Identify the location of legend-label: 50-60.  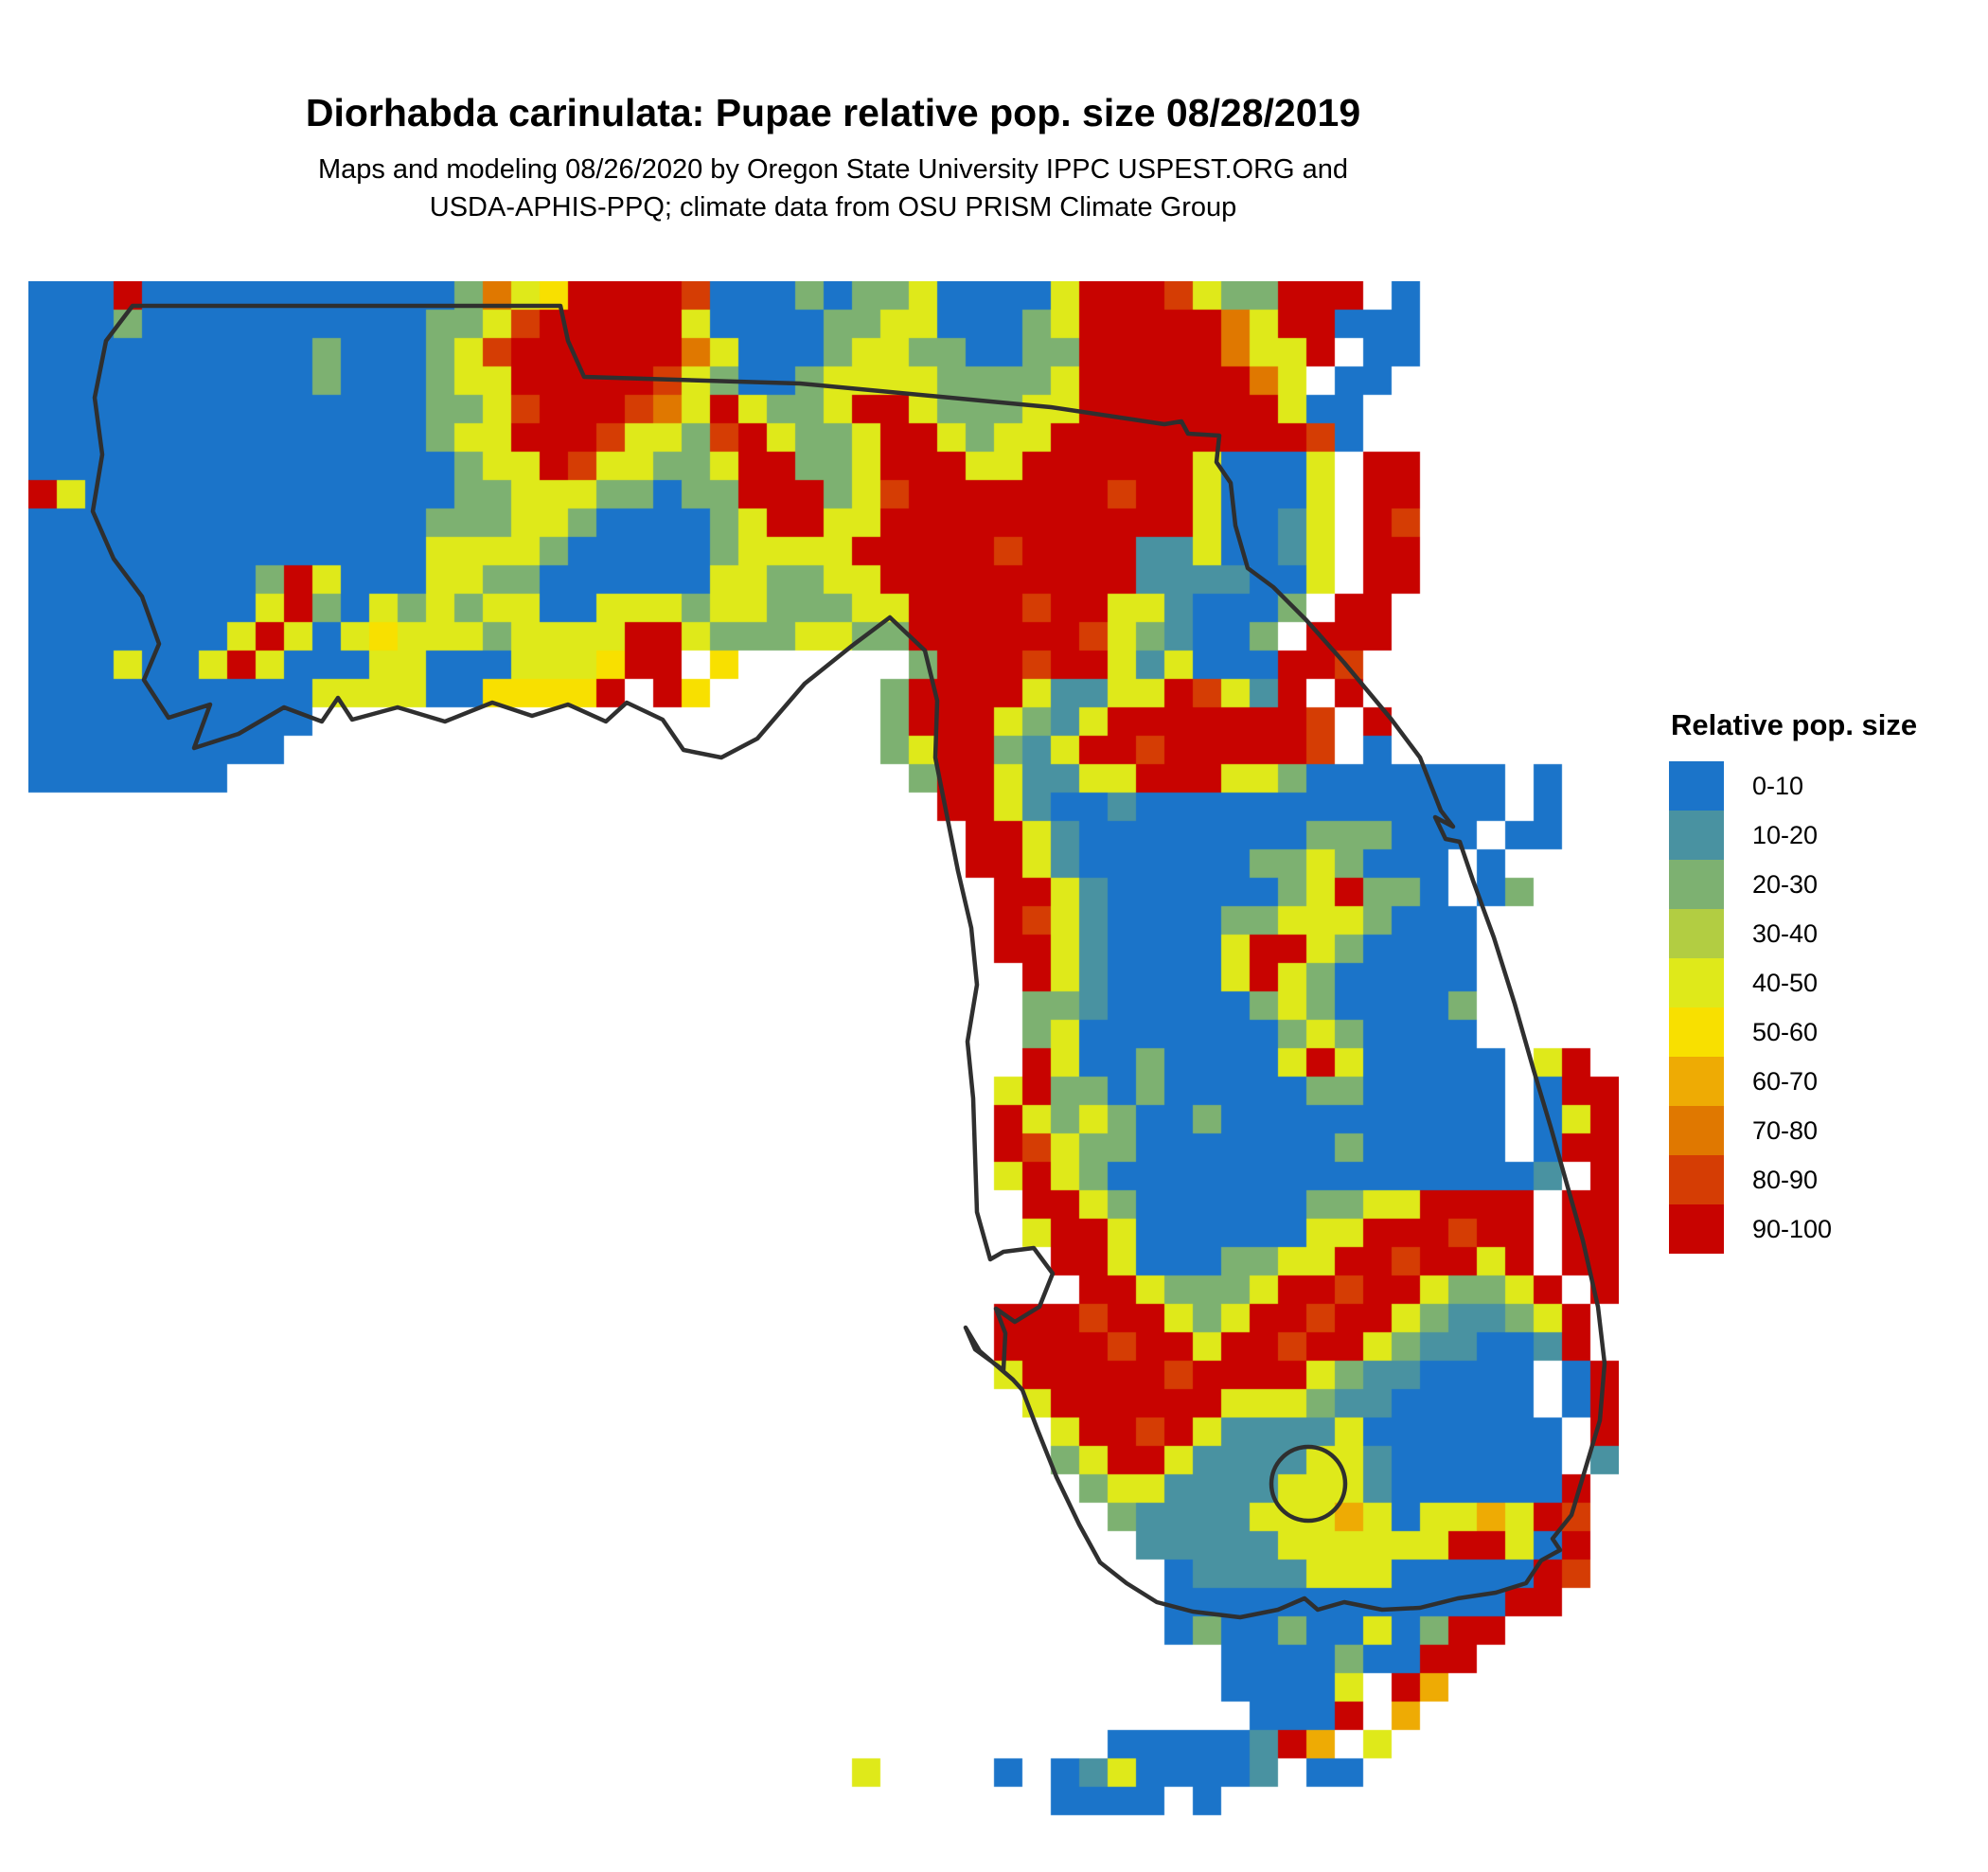
(1785, 1031).